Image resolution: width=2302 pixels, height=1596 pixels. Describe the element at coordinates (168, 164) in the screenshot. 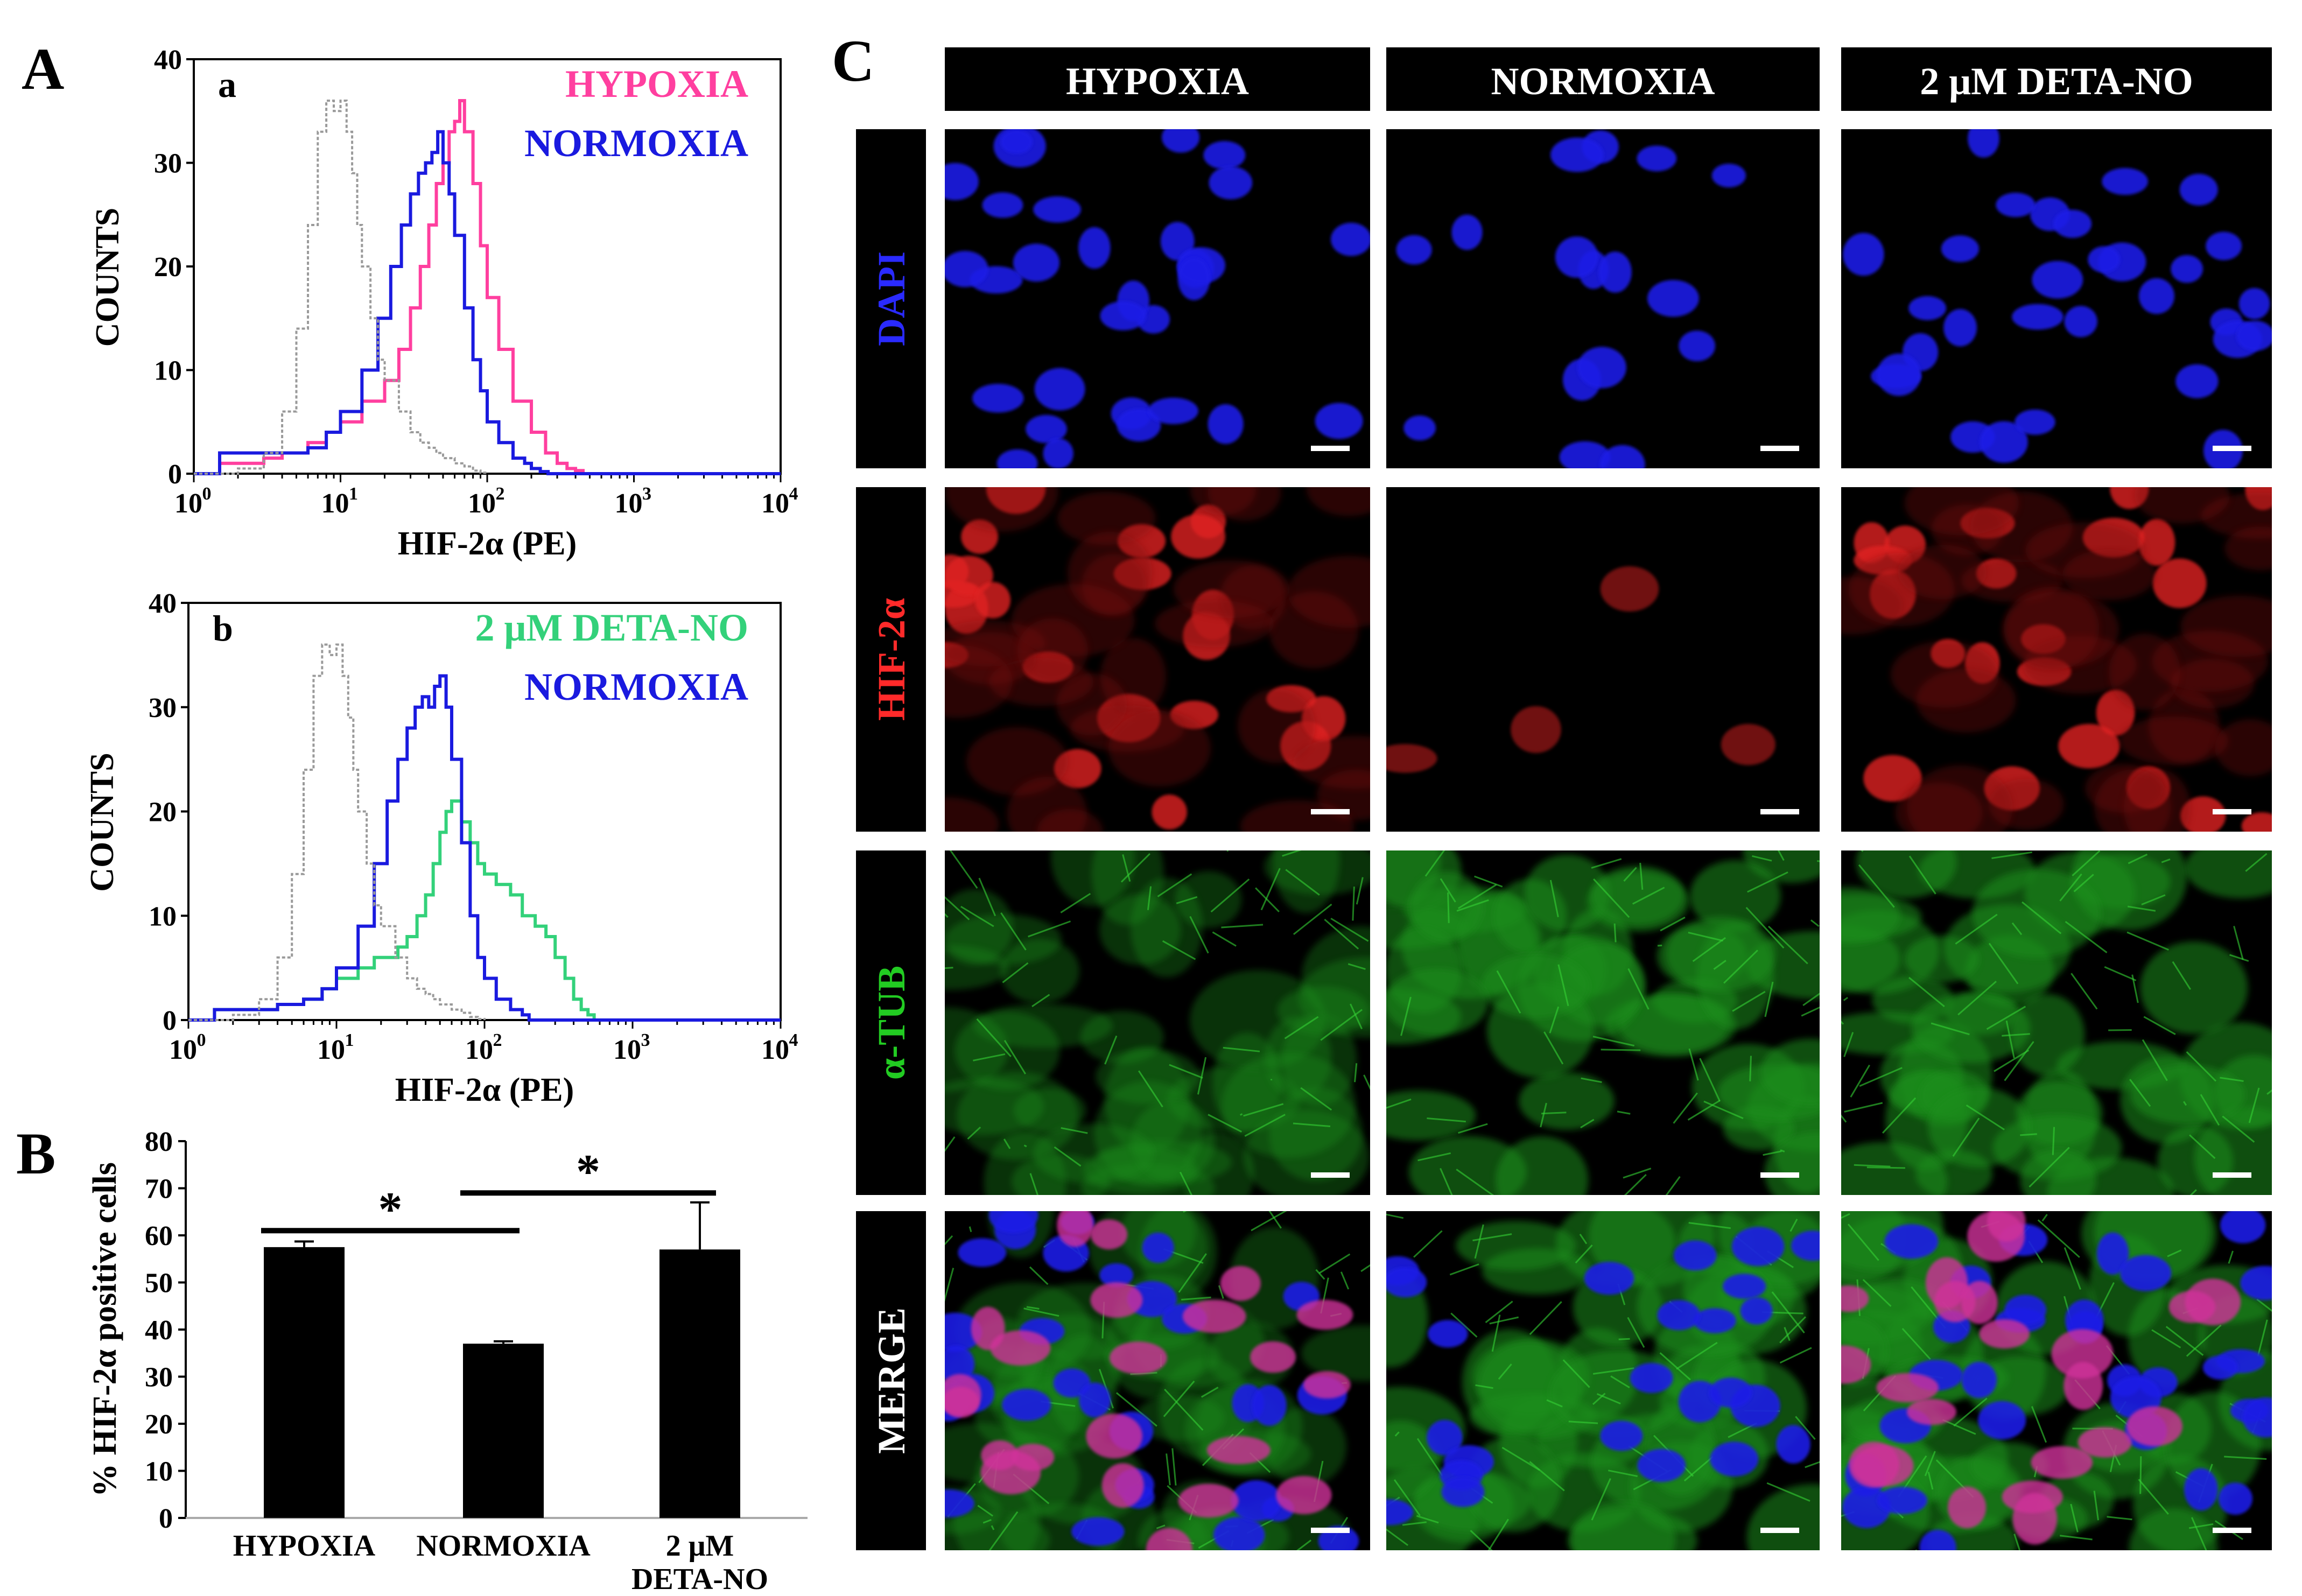

I see `y-tick-label: 30` at that location.